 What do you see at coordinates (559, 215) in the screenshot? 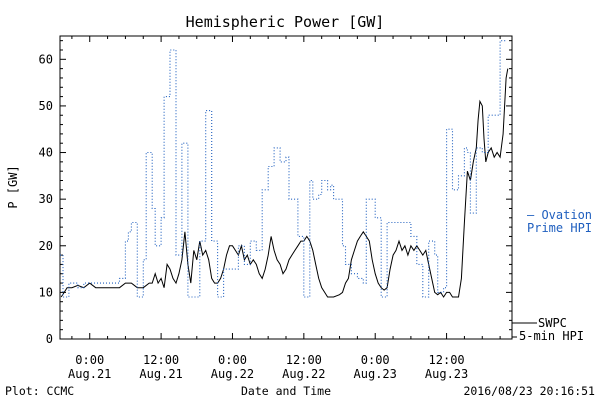
I see `legend-ovation-line1: — Ovation` at bounding box center [559, 215].